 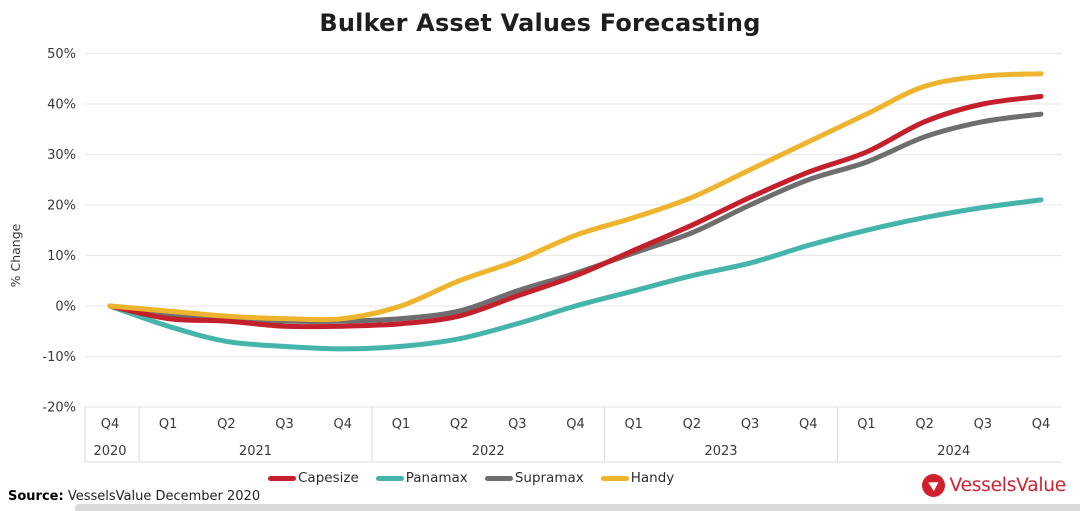 What do you see at coordinates (61, 54) in the screenshot?
I see `y-tick-label-50: 50%` at bounding box center [61, 54].